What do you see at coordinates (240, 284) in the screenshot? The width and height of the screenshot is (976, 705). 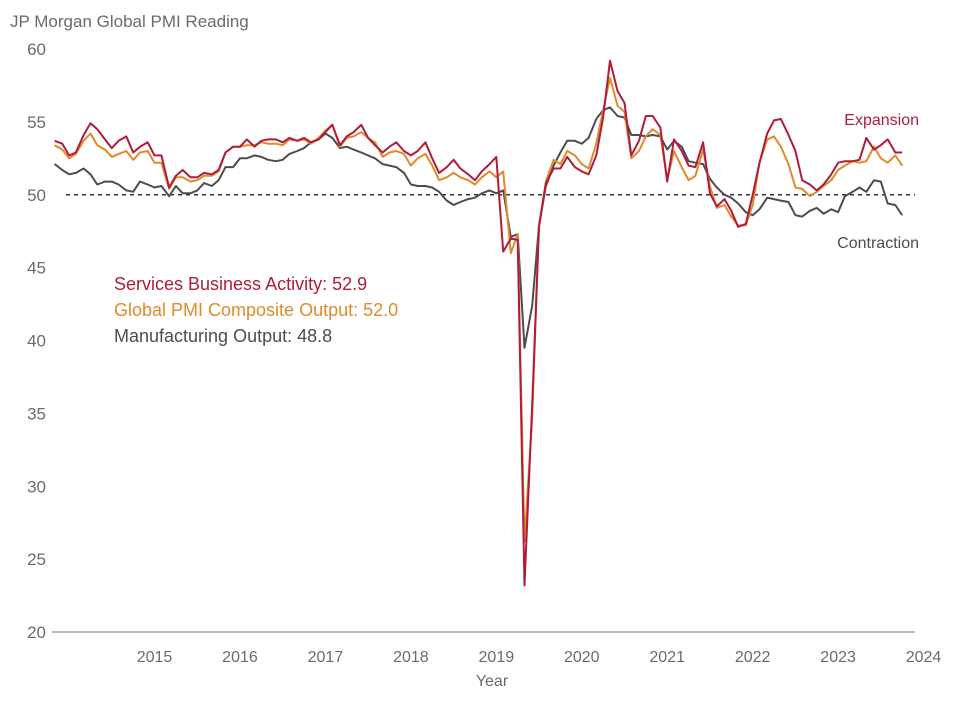 I see `legend-services: Services Business Activity: 52.9` at bounding box center [240, 284].